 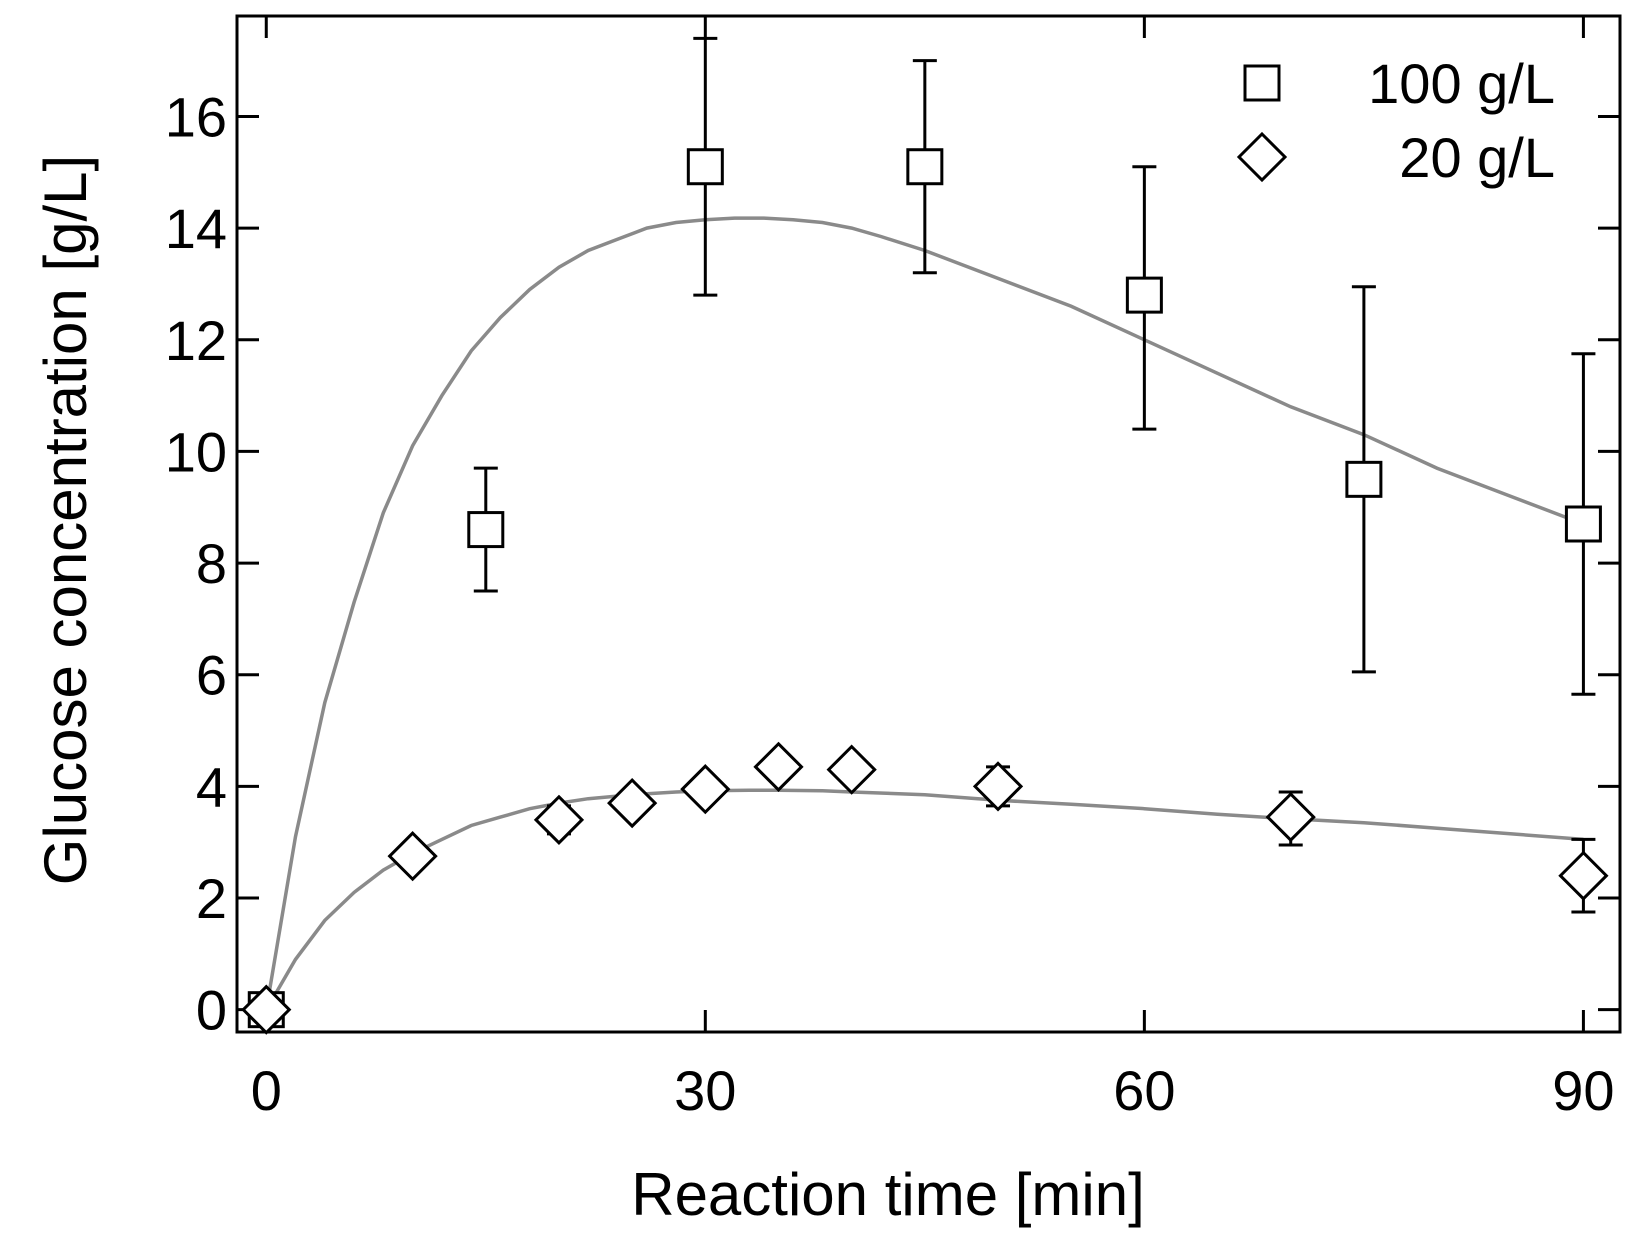 What do you see at coordinates (211, 1010) in the screenshot?
I see `y-tick-label-0: 0` at bounding box center [211, 1010].